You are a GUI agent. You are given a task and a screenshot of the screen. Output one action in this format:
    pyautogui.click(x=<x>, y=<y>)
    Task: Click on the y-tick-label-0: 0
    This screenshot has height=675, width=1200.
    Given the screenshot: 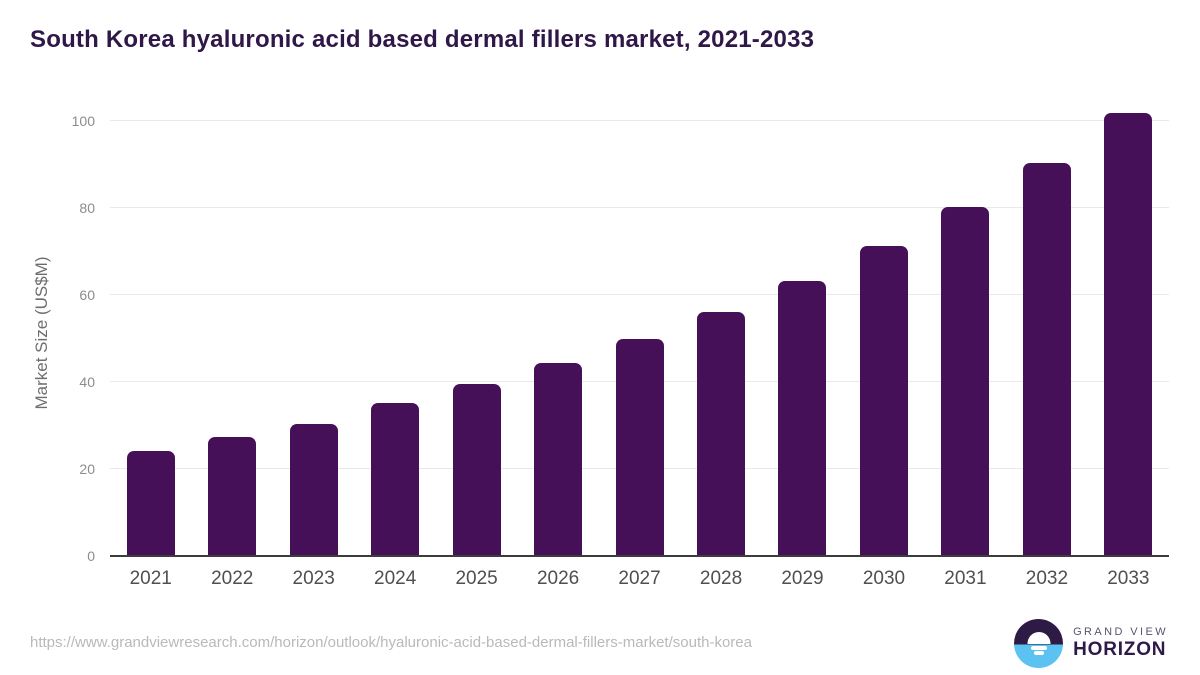 What is the action you would take?
    pyautogui.click(x=91, y=556)
    